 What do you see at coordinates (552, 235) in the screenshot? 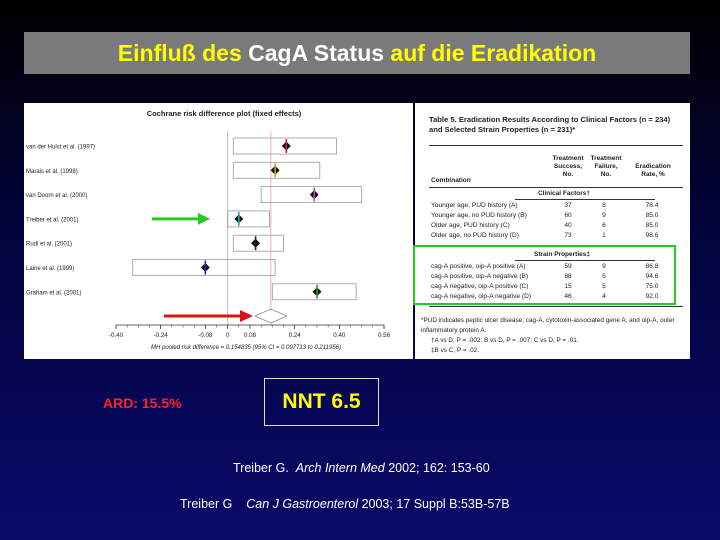
I see `table-row: Older age, no PUD history (D) 73 1 98.6` at bounding box center [552, 235].